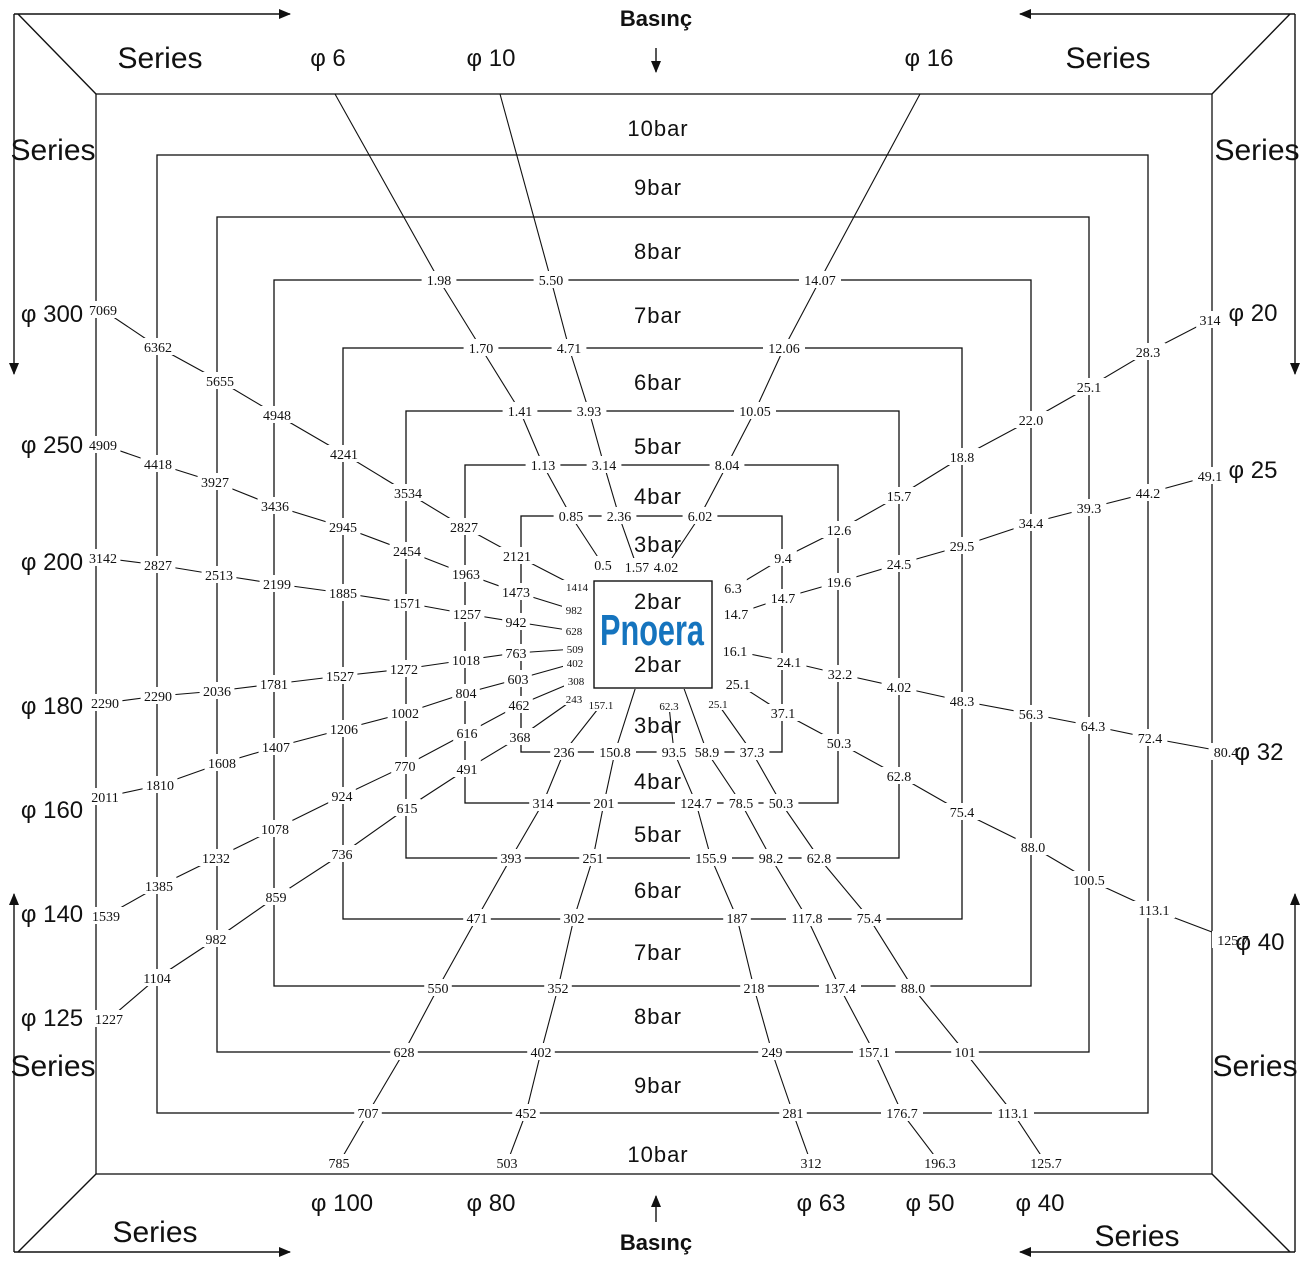 The image size is (1309, 1266). Describe the element at coordinates (807, 919) in the screenshot. I see `force-value-phi50-4: 117.8` at that location.